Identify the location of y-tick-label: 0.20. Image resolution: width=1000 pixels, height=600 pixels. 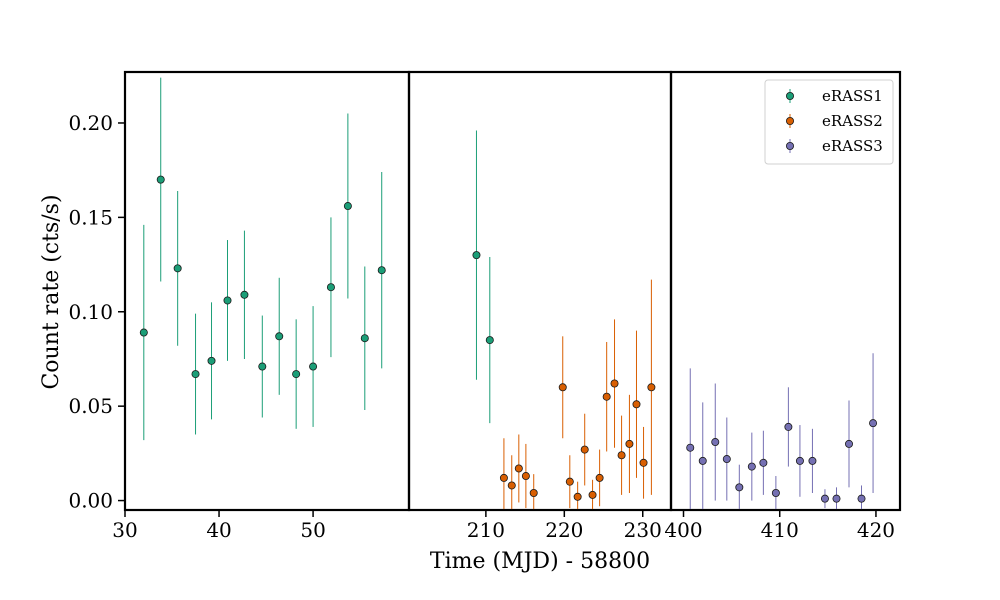
(90, 123).